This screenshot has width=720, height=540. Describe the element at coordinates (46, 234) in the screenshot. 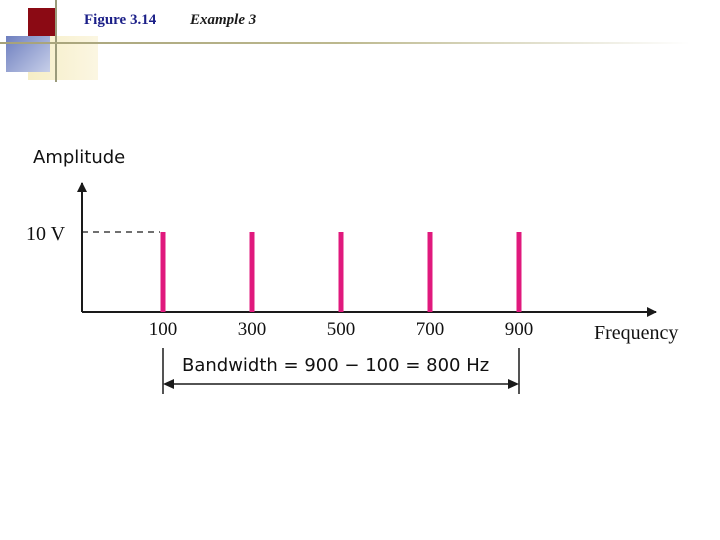

I see `y-tick-label: 10 V` at that location.